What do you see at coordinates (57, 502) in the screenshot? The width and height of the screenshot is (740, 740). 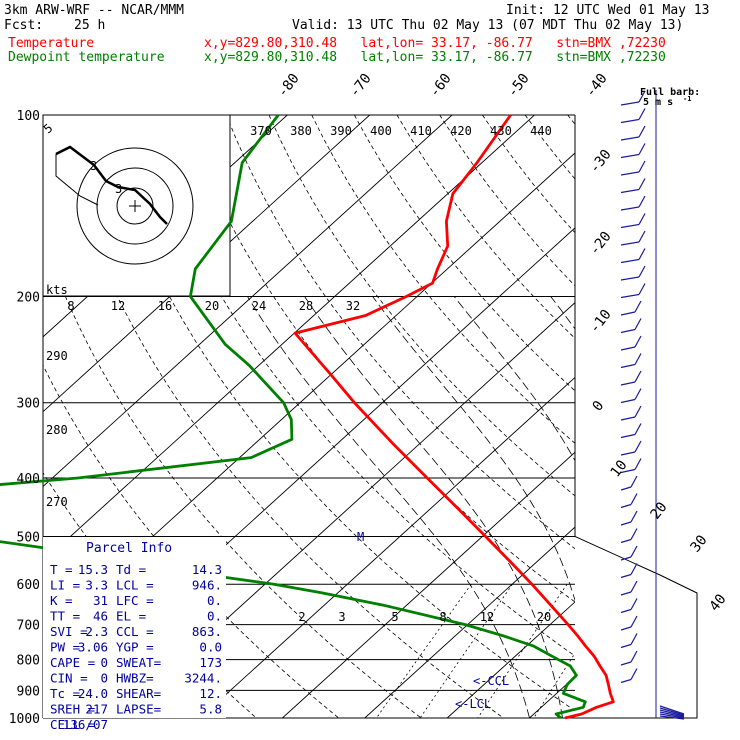 I see `theta-side-label: 270` at bounding box center [57, 502].